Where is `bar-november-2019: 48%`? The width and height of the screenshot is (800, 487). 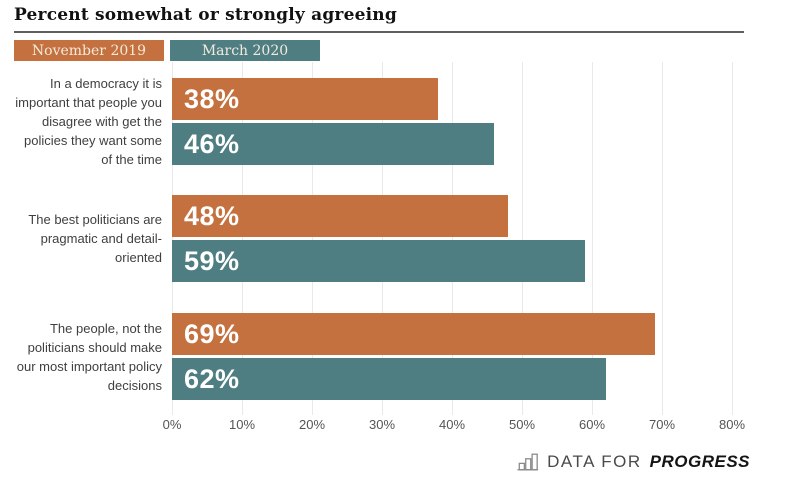
bar-november-2019: 48% is located at coordinates (340, 216).